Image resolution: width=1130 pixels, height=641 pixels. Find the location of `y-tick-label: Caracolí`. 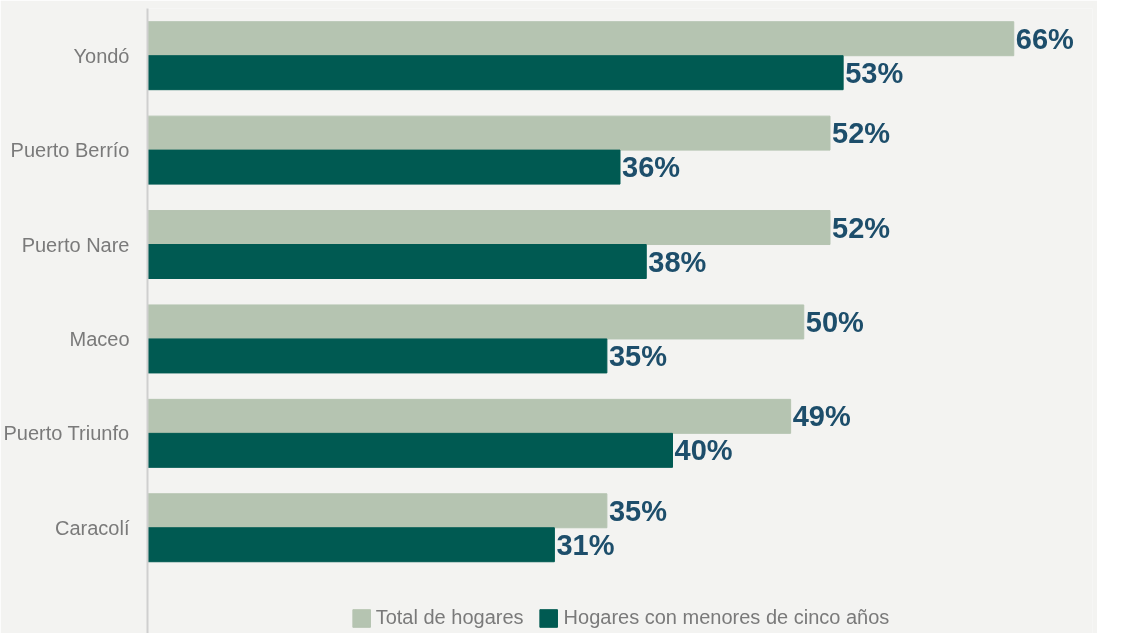

y-tick-label: Caracolí is located at coordinates (92, 527).